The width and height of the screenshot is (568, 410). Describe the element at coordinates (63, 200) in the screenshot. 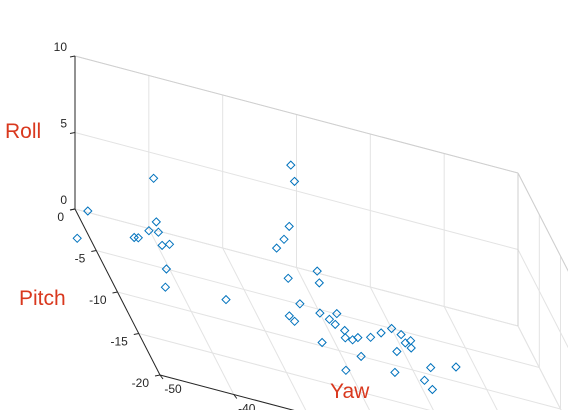

I see `z-tick-label: 0` at that location.